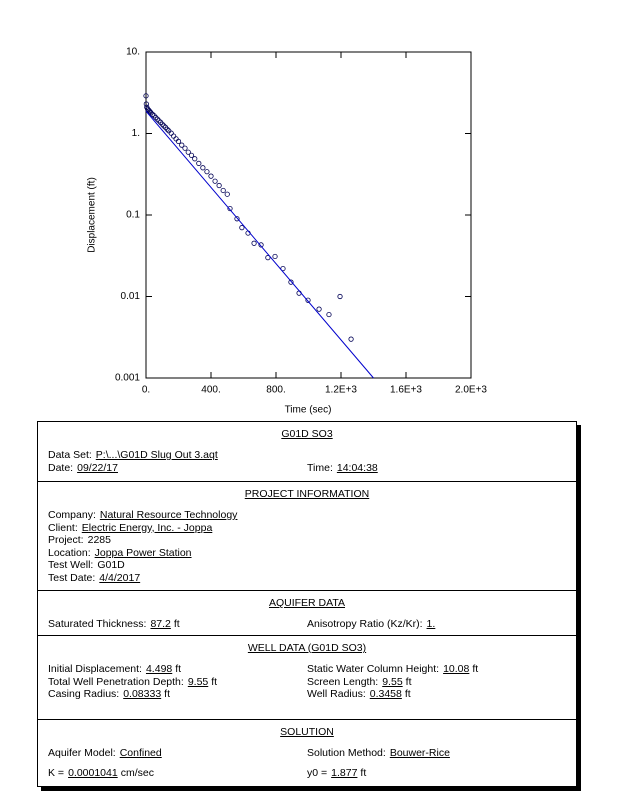 This screenshot has height=800, width=618. I want to click on field-value: 9.55, so click(392, 681).